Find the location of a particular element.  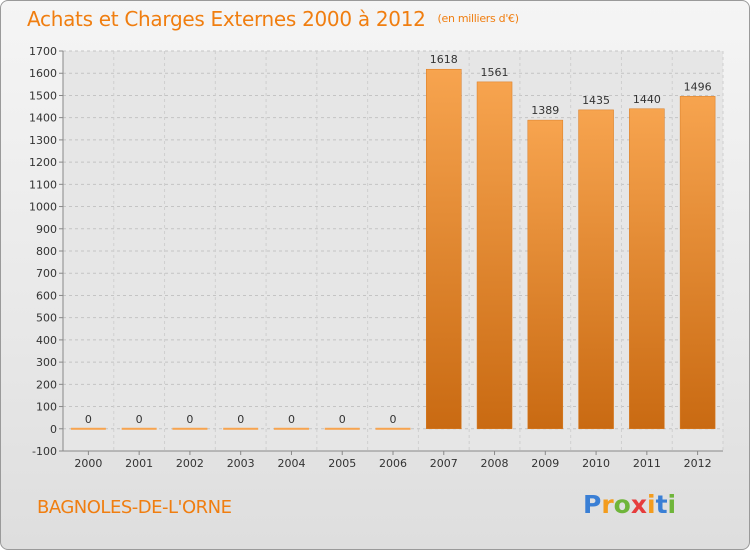

y-tick-label: 100 is located at coordinates (46, 407).